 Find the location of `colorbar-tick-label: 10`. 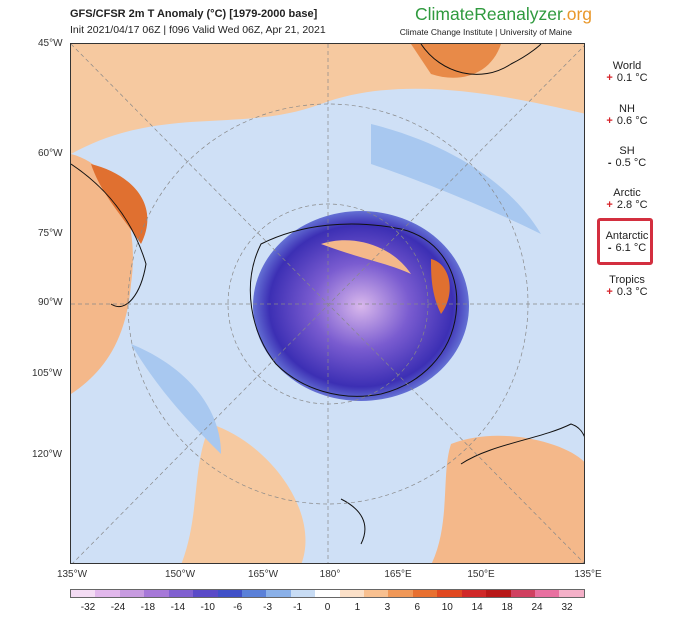

colorbar-tick-label: 10 is located at coordinates (447, 607).